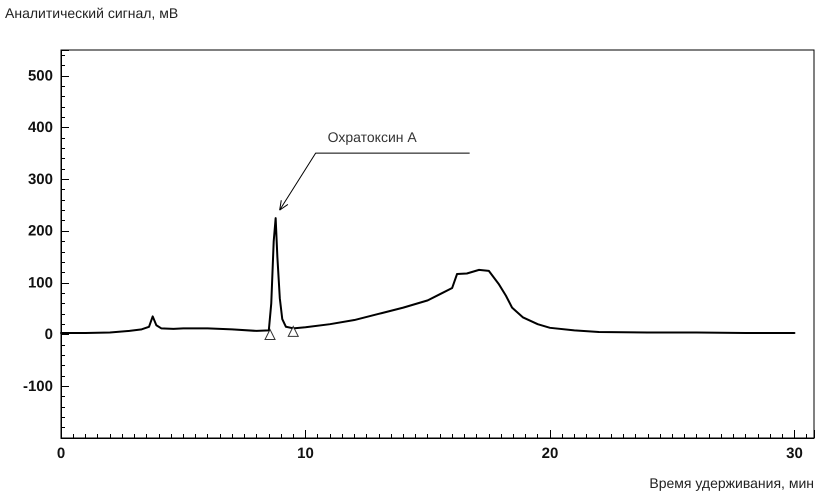 The height and width of the screenshot is (498, 818). What do you see at coordinates (731, 483) in the screenshot?
I see `x-axis-title: Время удерживания, мин` at bounding box center [731, 483].